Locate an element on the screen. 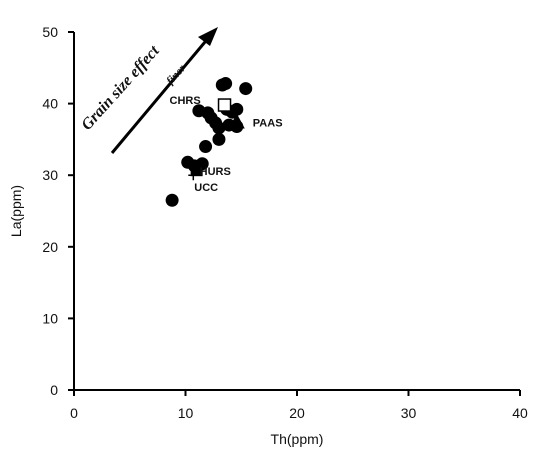  reference-marker-chrs is located at coordinates (224, 105).